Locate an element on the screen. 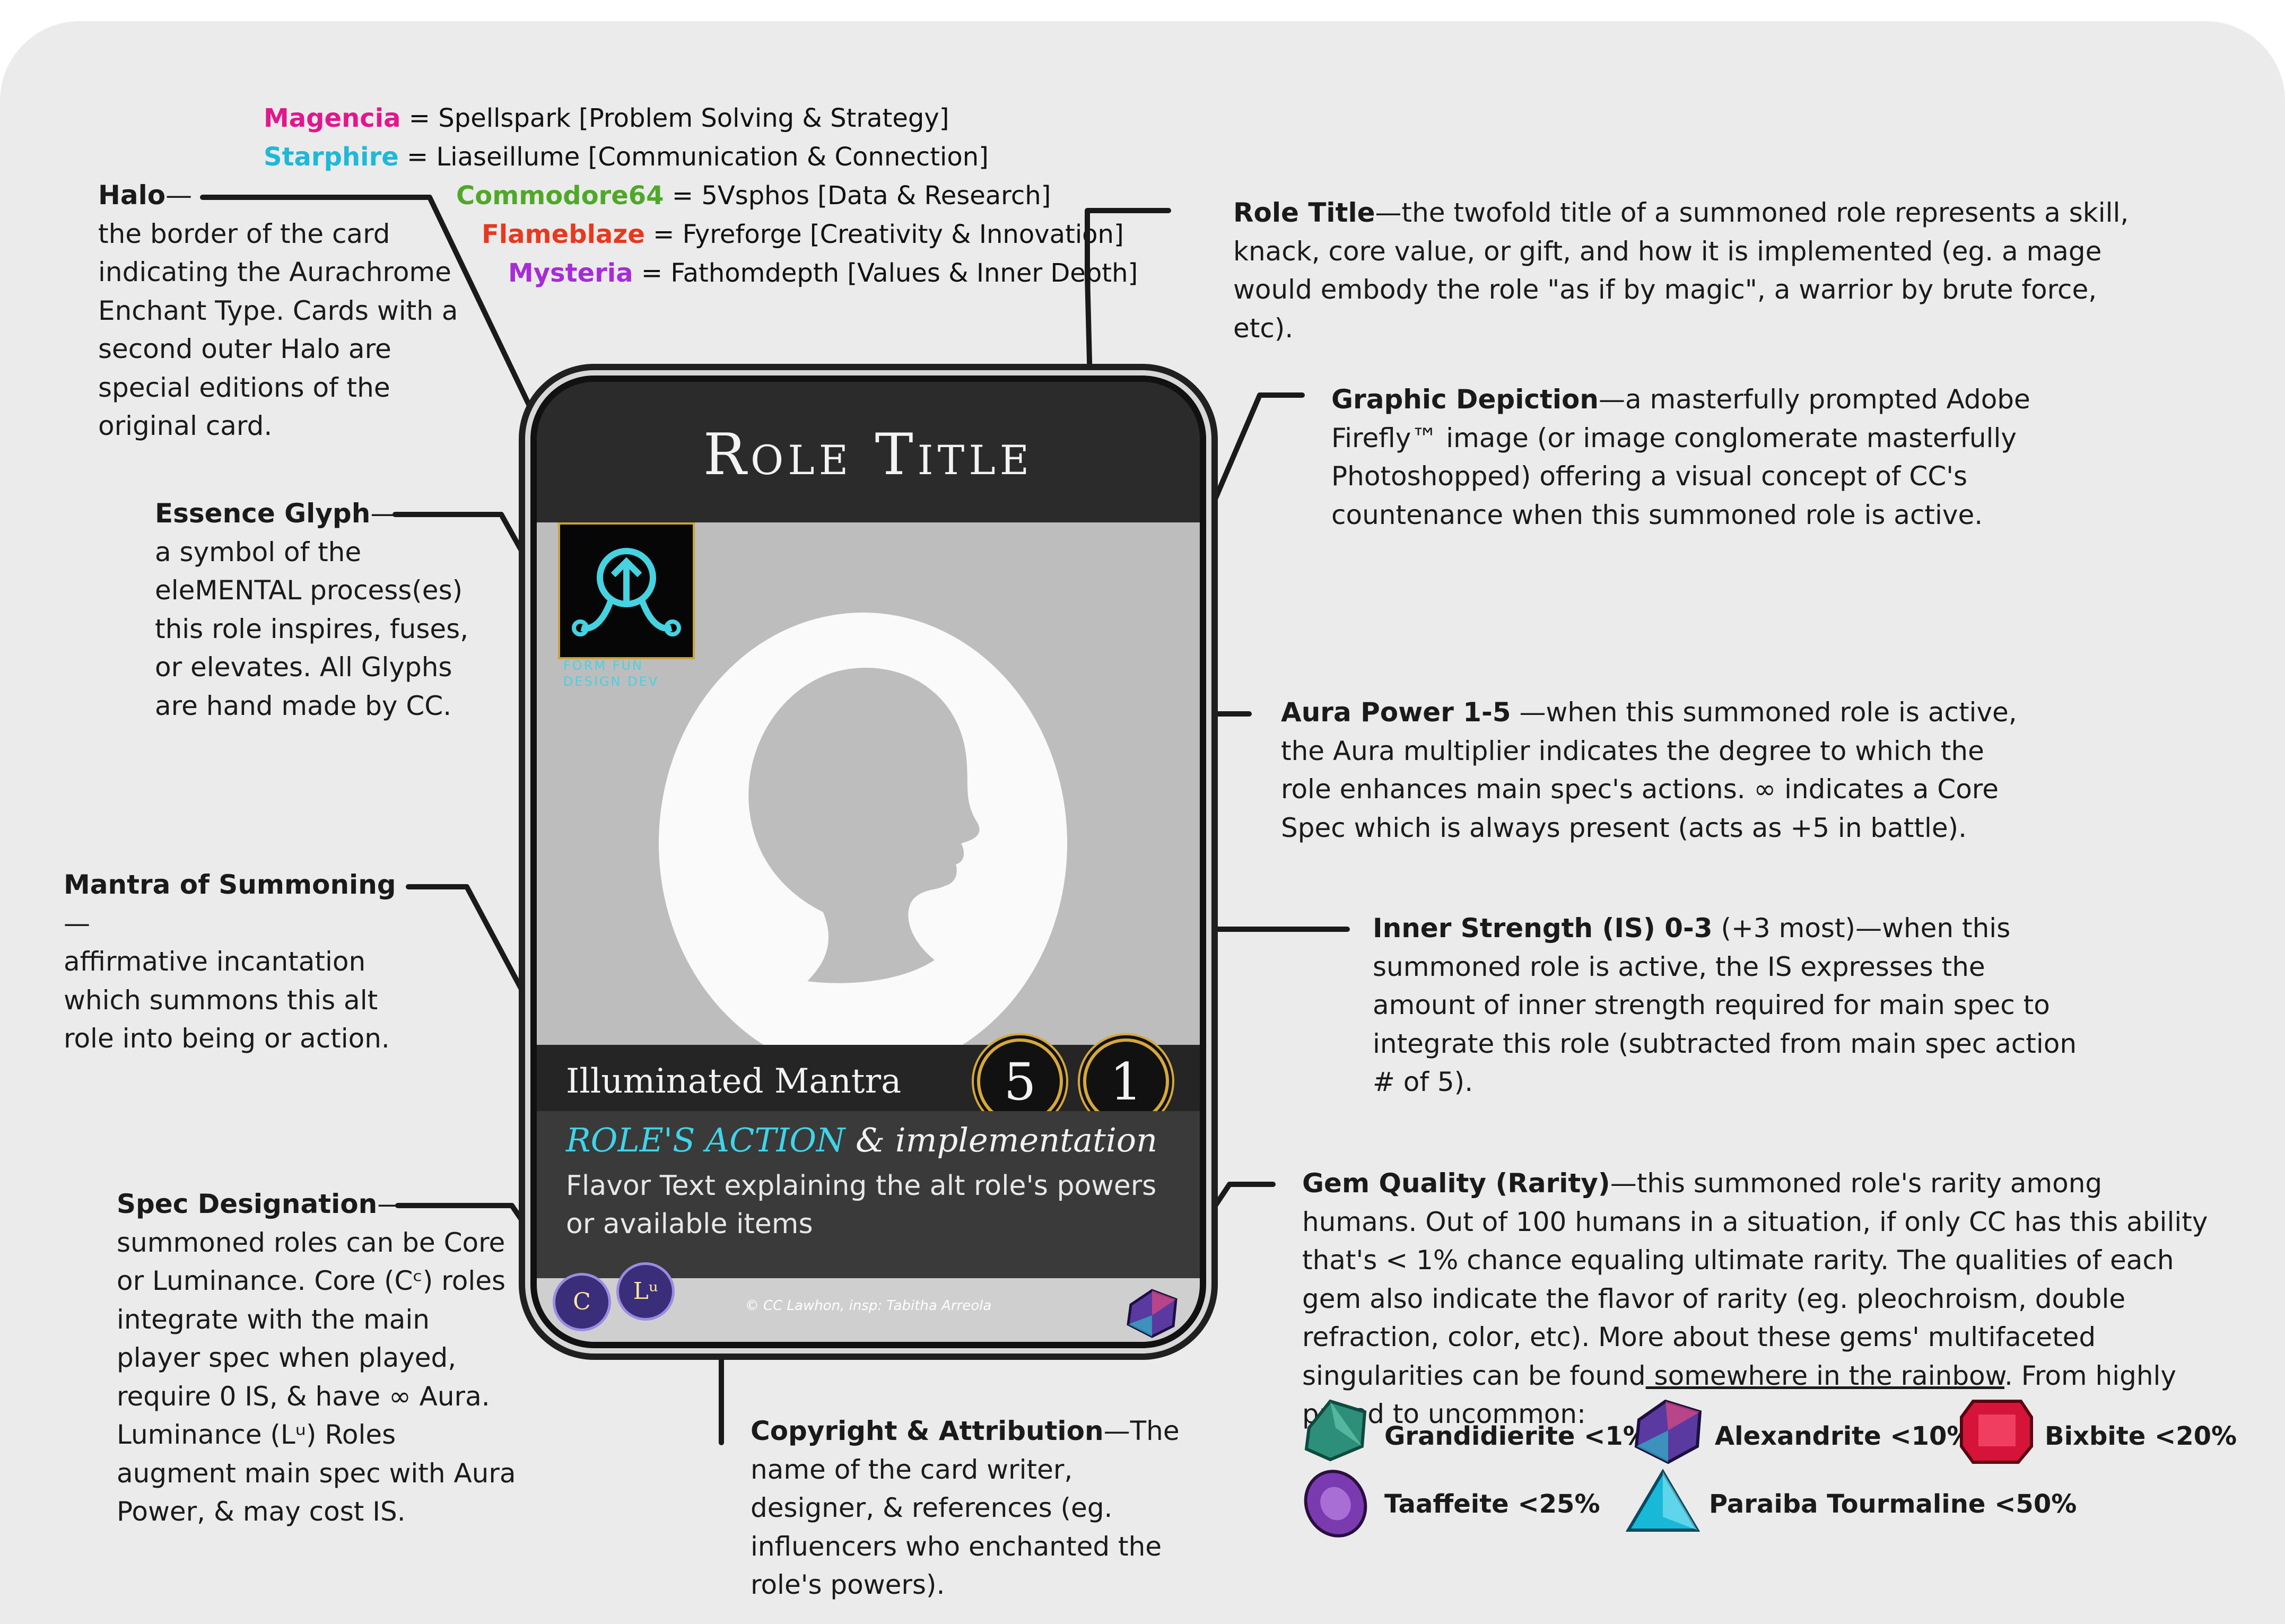 The width and height of the screenshot is (2285, 1624). legend-name: Flameblaze is located at coordinates (563, 234).